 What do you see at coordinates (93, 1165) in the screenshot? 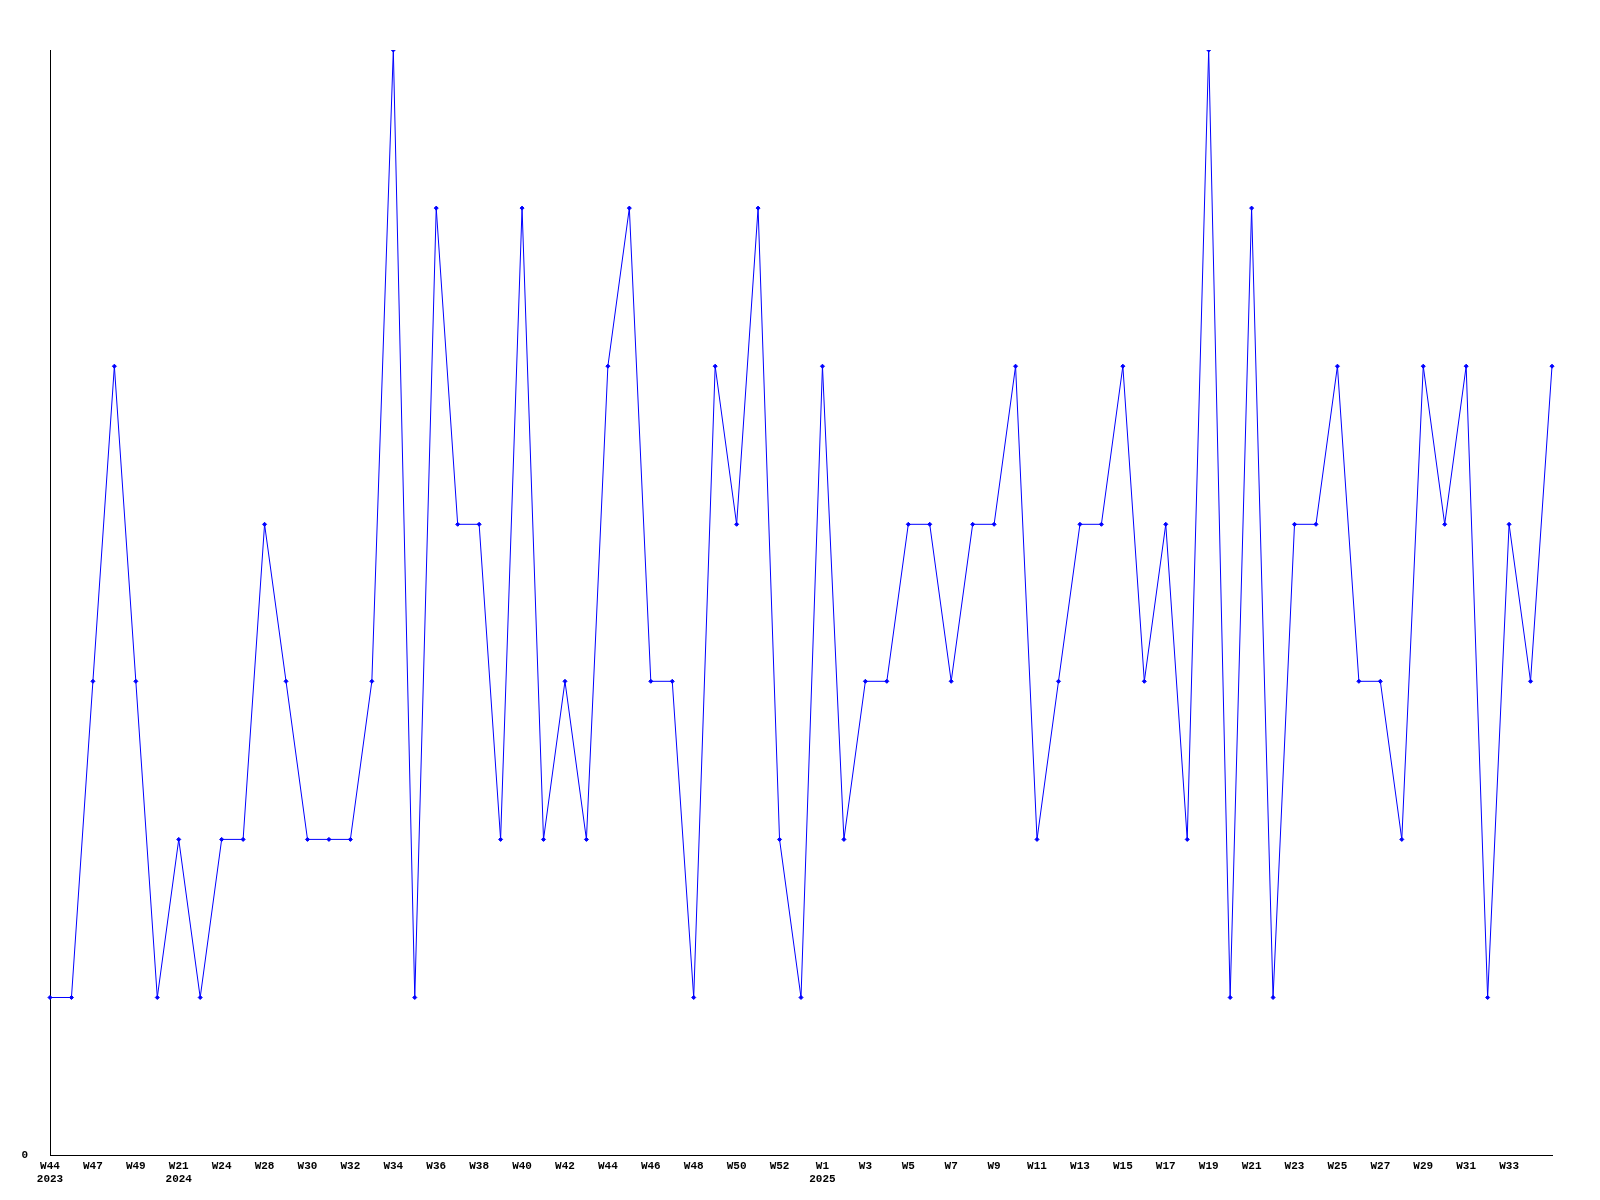
I see `x-tick-label: W47` at bounding box center [93, 1165].